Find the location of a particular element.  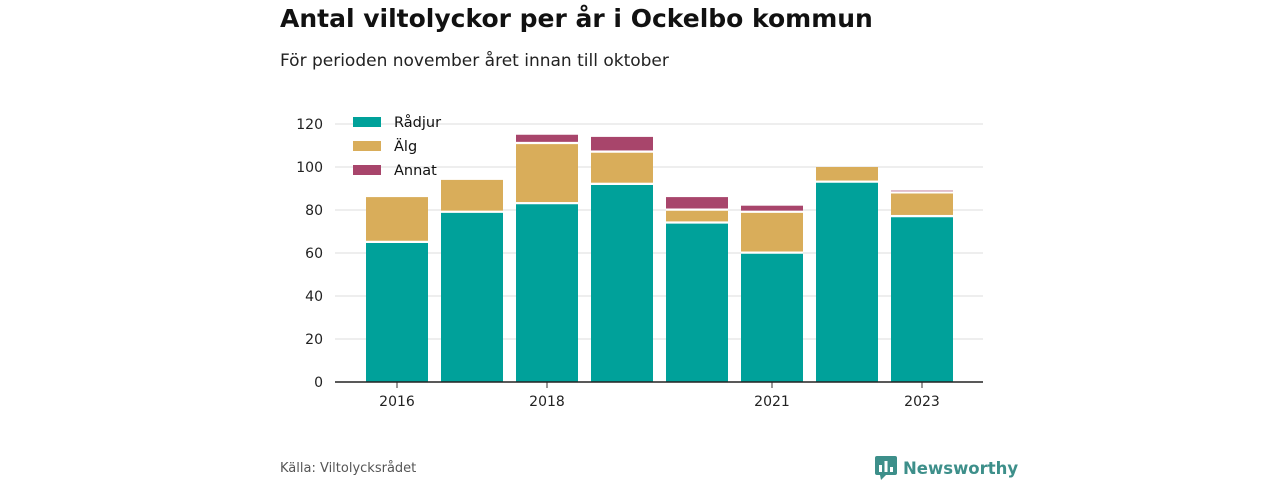

legend: Rådjur Älg Annat is located at coordinates (397, 146).